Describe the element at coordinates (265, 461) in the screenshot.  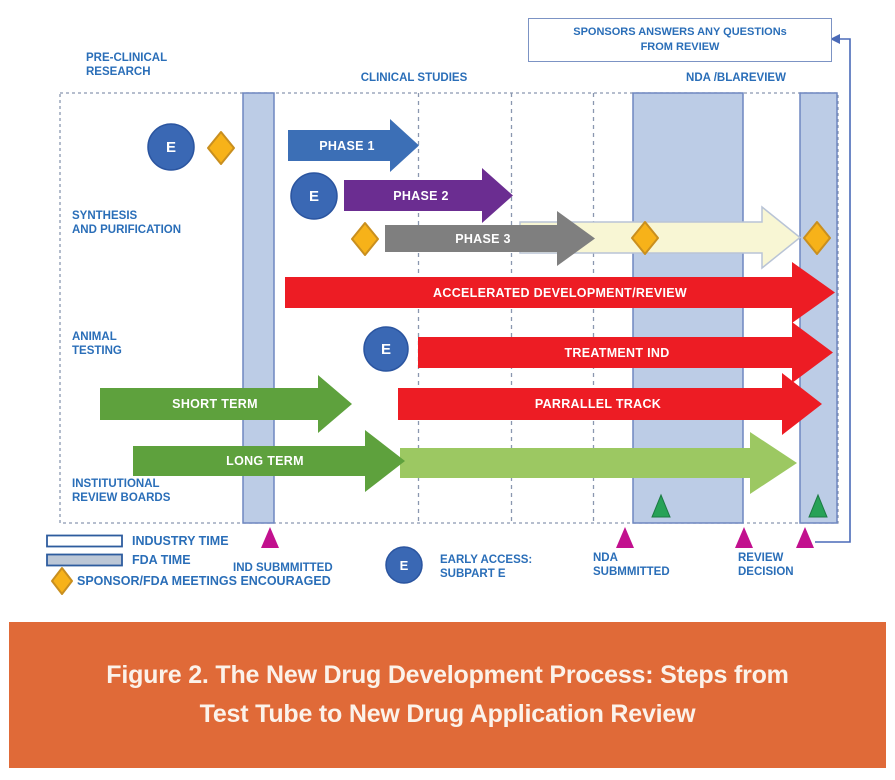
I see `long-term-arrow-label: LONG TERM` at that location.